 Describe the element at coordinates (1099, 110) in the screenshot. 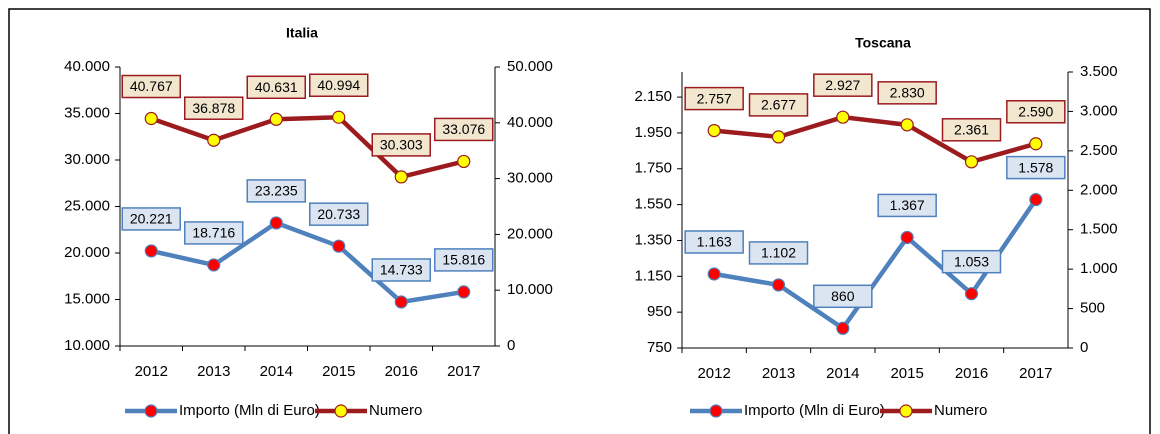

I see `y2-tick-label: 3.000` at that location.